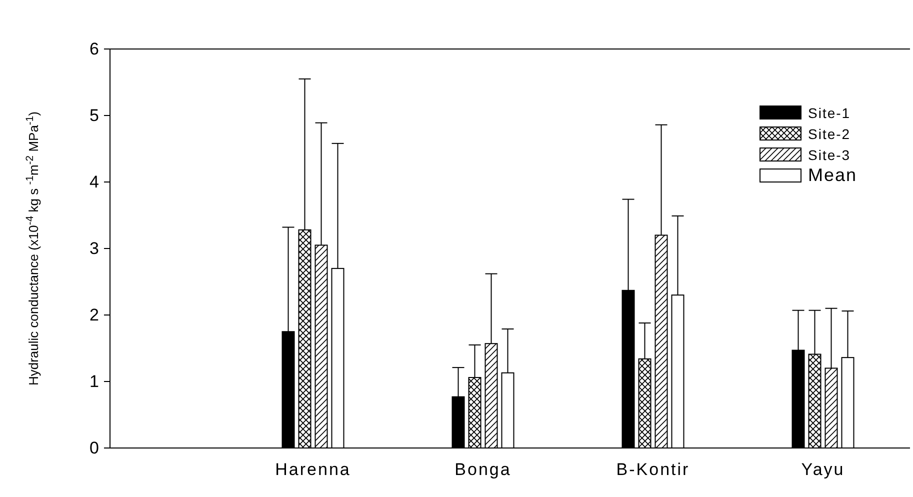 This screenshot has height=497, width=913. What do you see at coordinates (653, 469) in the screenshot?
I see `x-tick-label: B-Kontir` at bounding box center [653, 469].